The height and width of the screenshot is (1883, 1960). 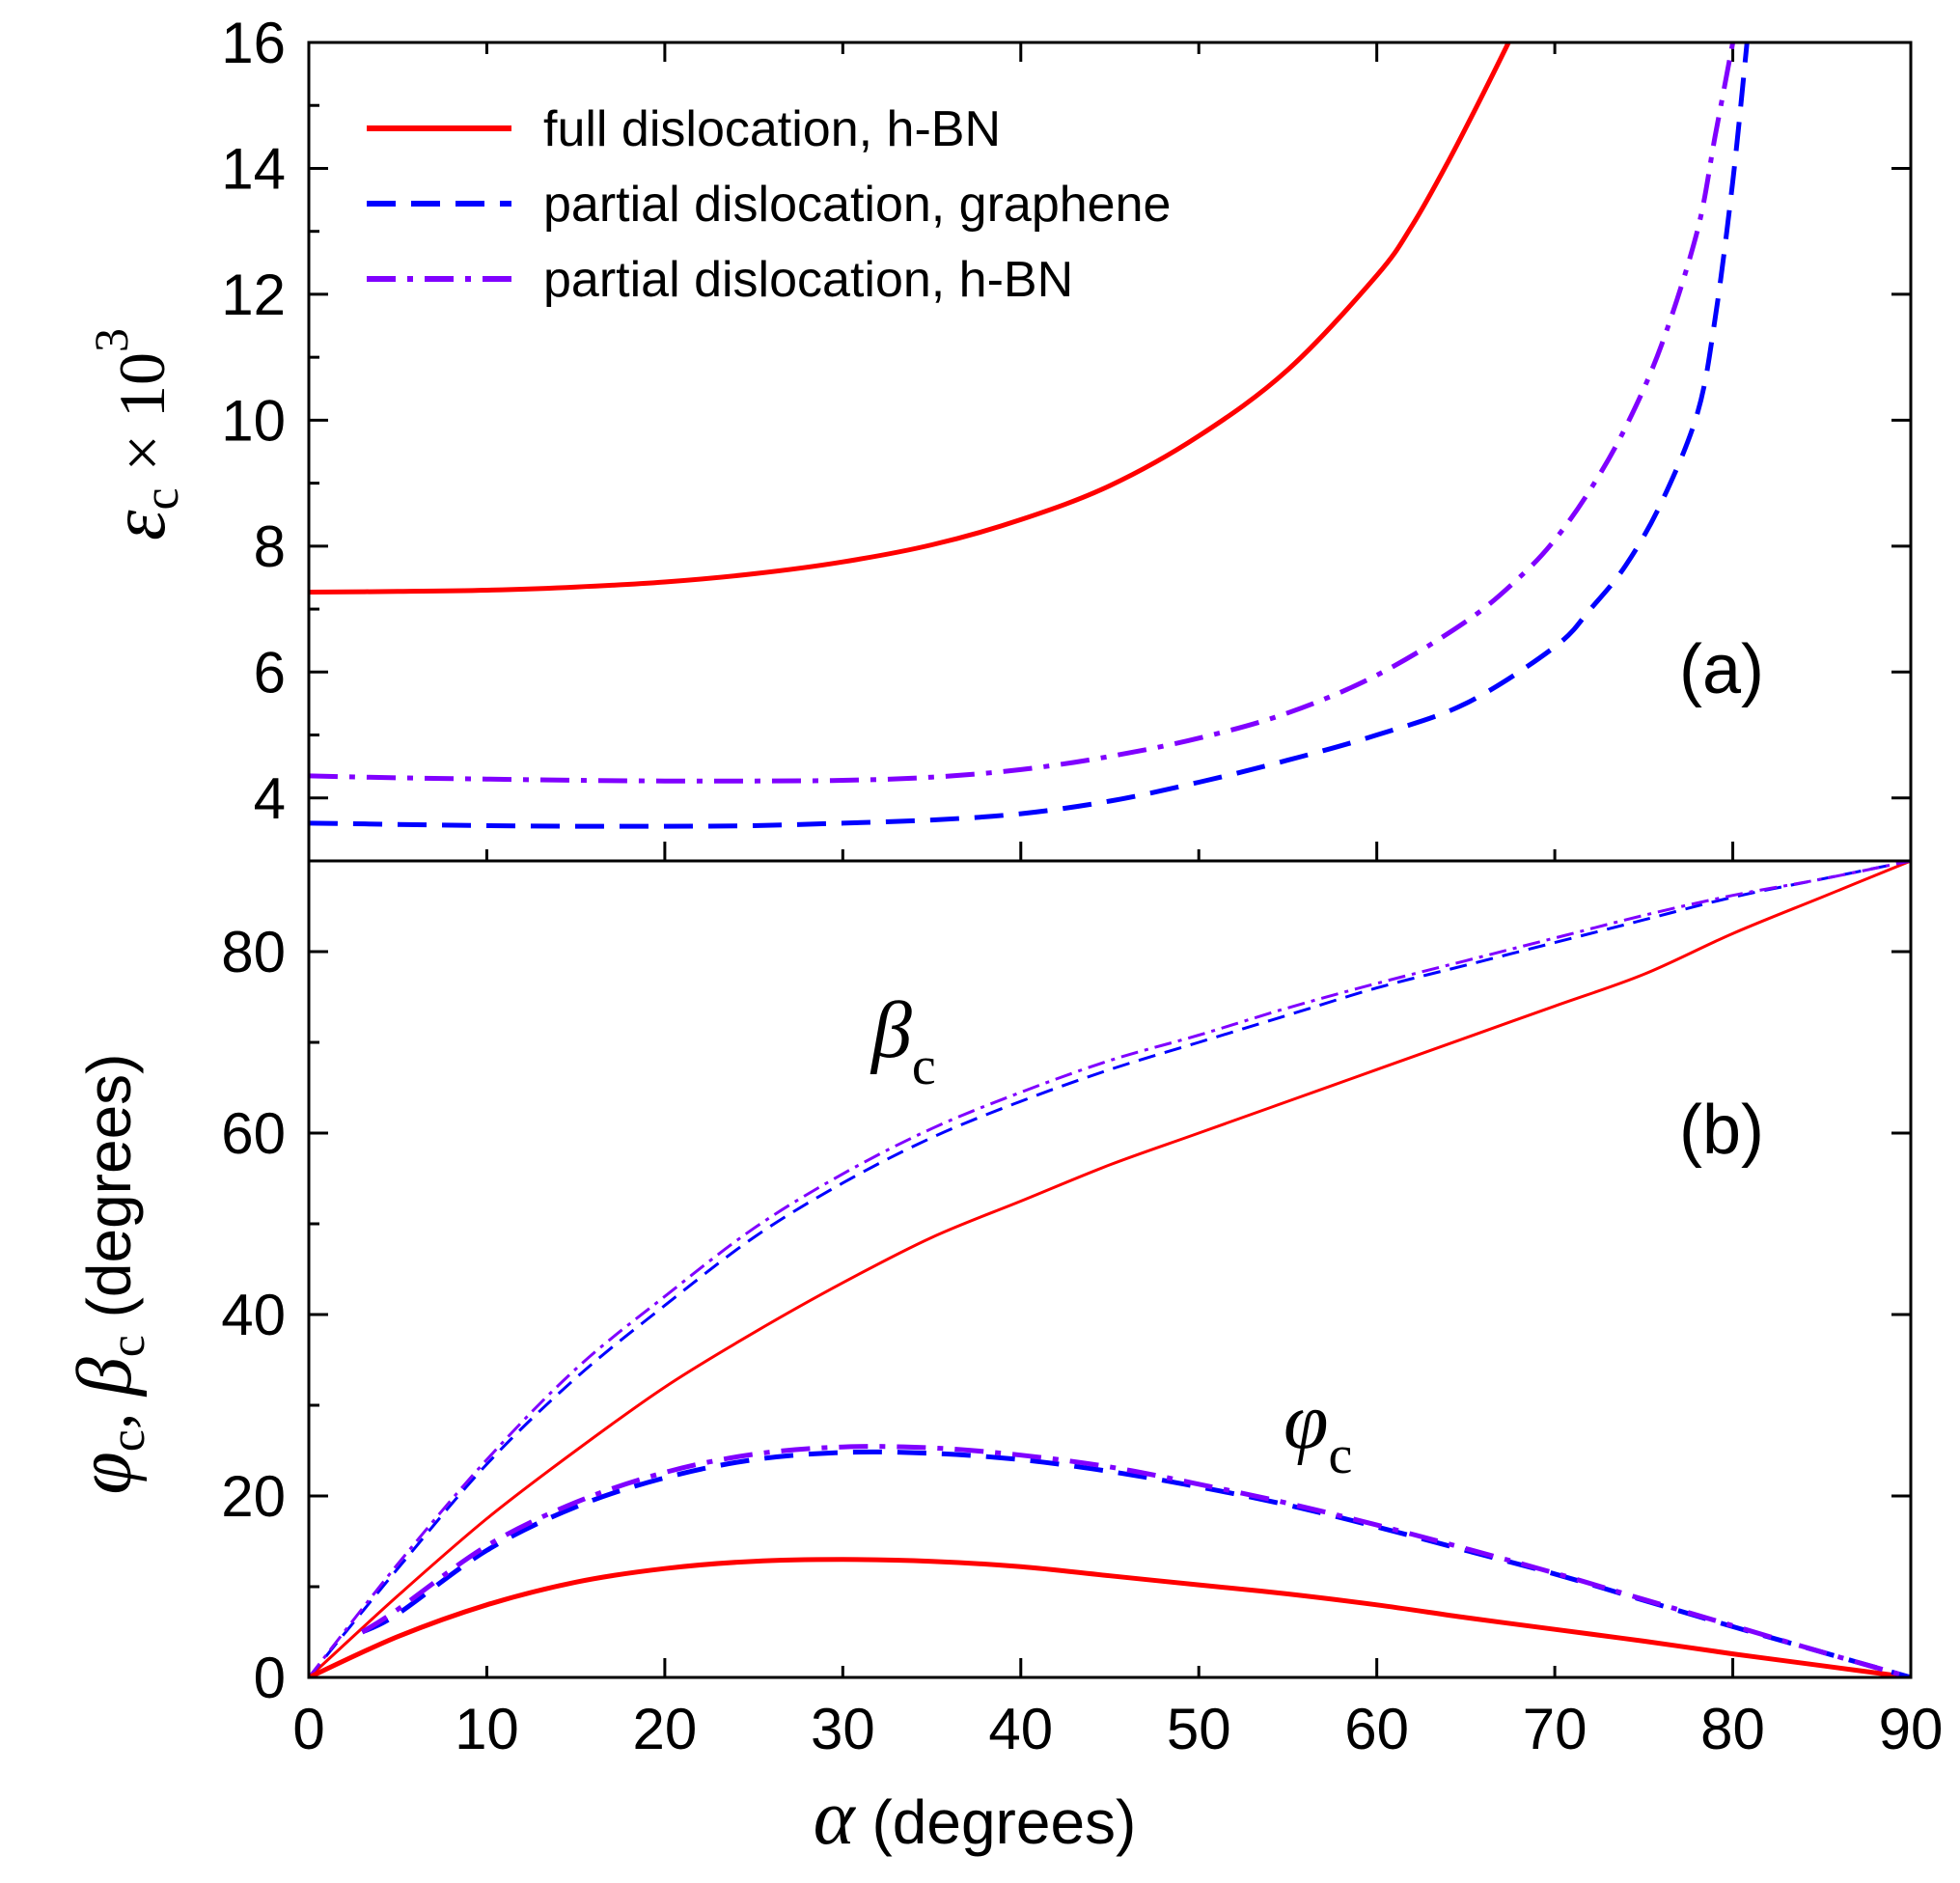 I want to click on x-tick-label: 70, so click(x=1555, y=1729).